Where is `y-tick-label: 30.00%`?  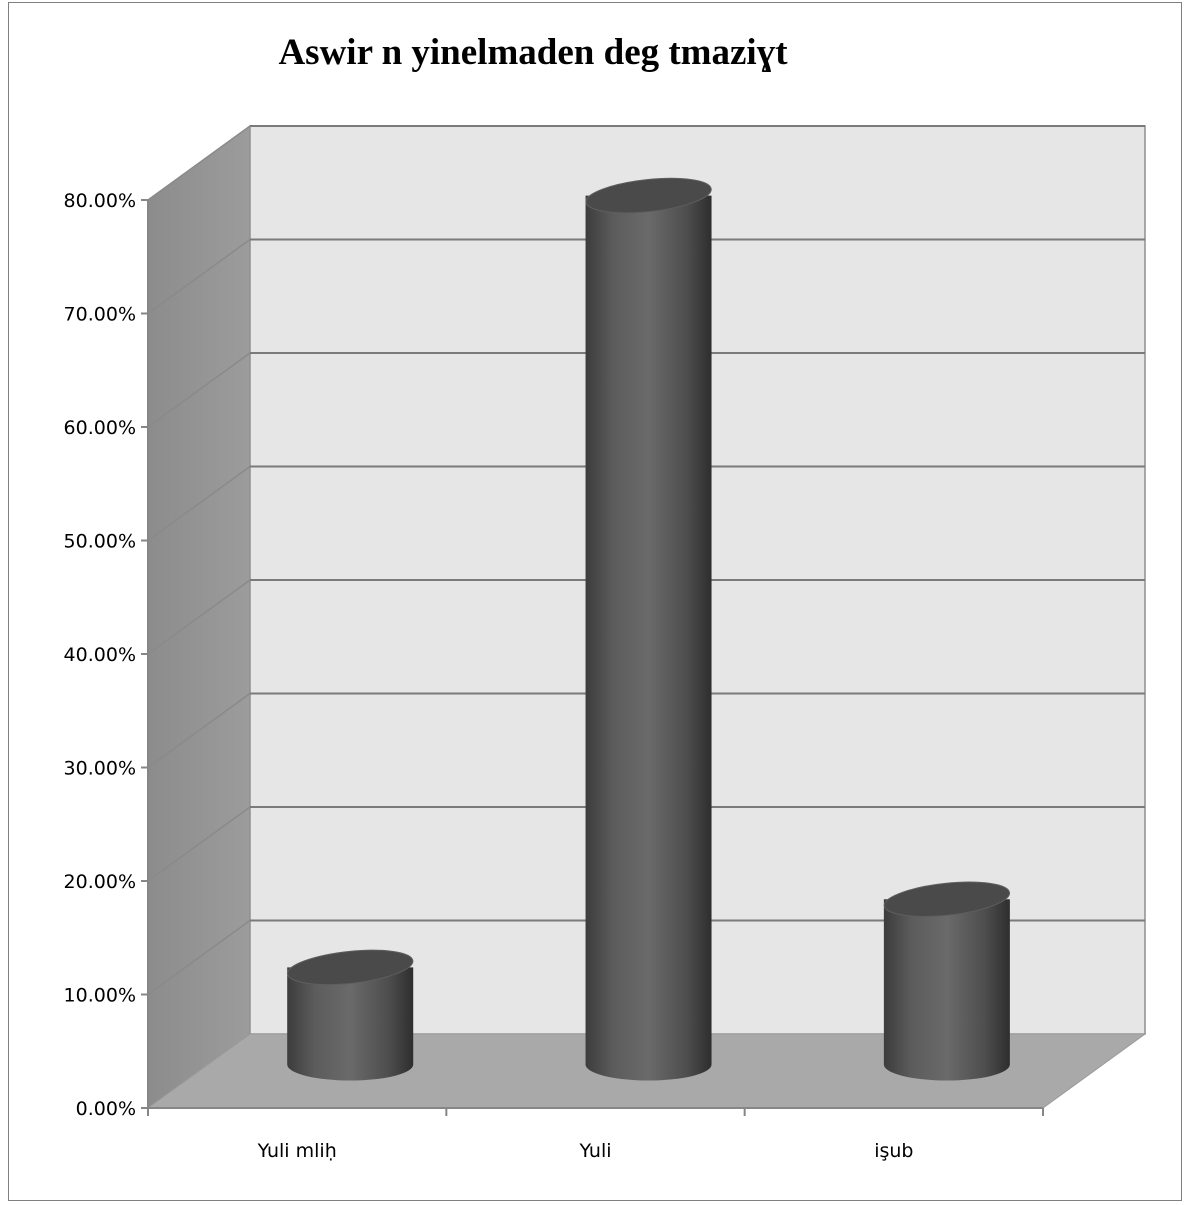 y-tick-label: 30.00% is located at coordinates (100, 769).